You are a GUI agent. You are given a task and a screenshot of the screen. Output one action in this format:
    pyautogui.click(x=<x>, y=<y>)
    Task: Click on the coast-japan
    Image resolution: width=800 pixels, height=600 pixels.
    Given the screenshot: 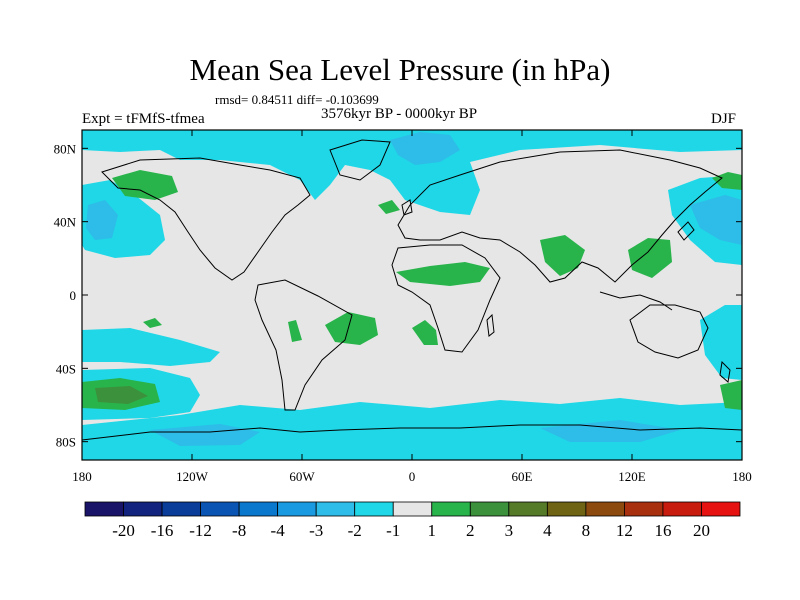 What is the action you would take?
    pyautogui.click(x=686, y=231)
    